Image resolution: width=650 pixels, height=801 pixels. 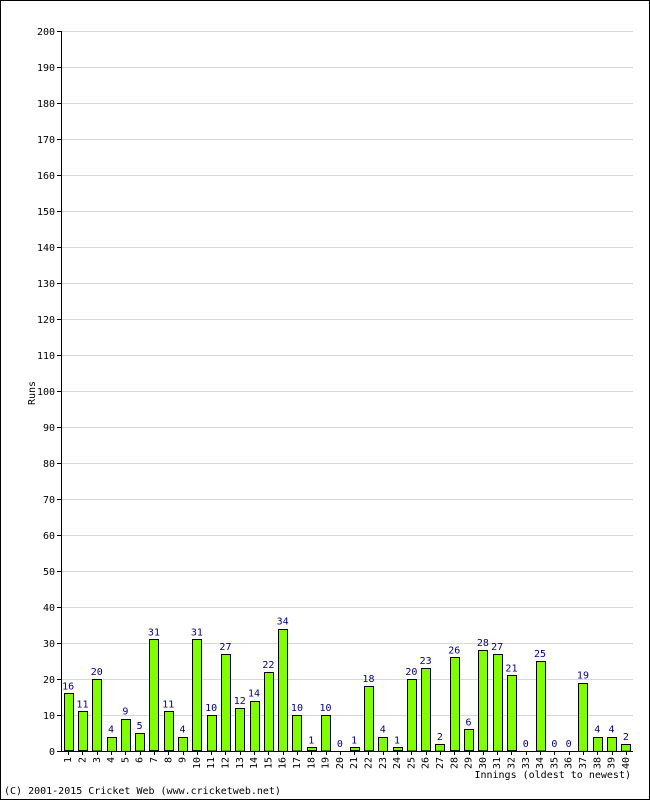 What do you see at coordinates (569, 744) in the screenshot?
I see `data-label-36: 0` at bounding box center [569, 744].